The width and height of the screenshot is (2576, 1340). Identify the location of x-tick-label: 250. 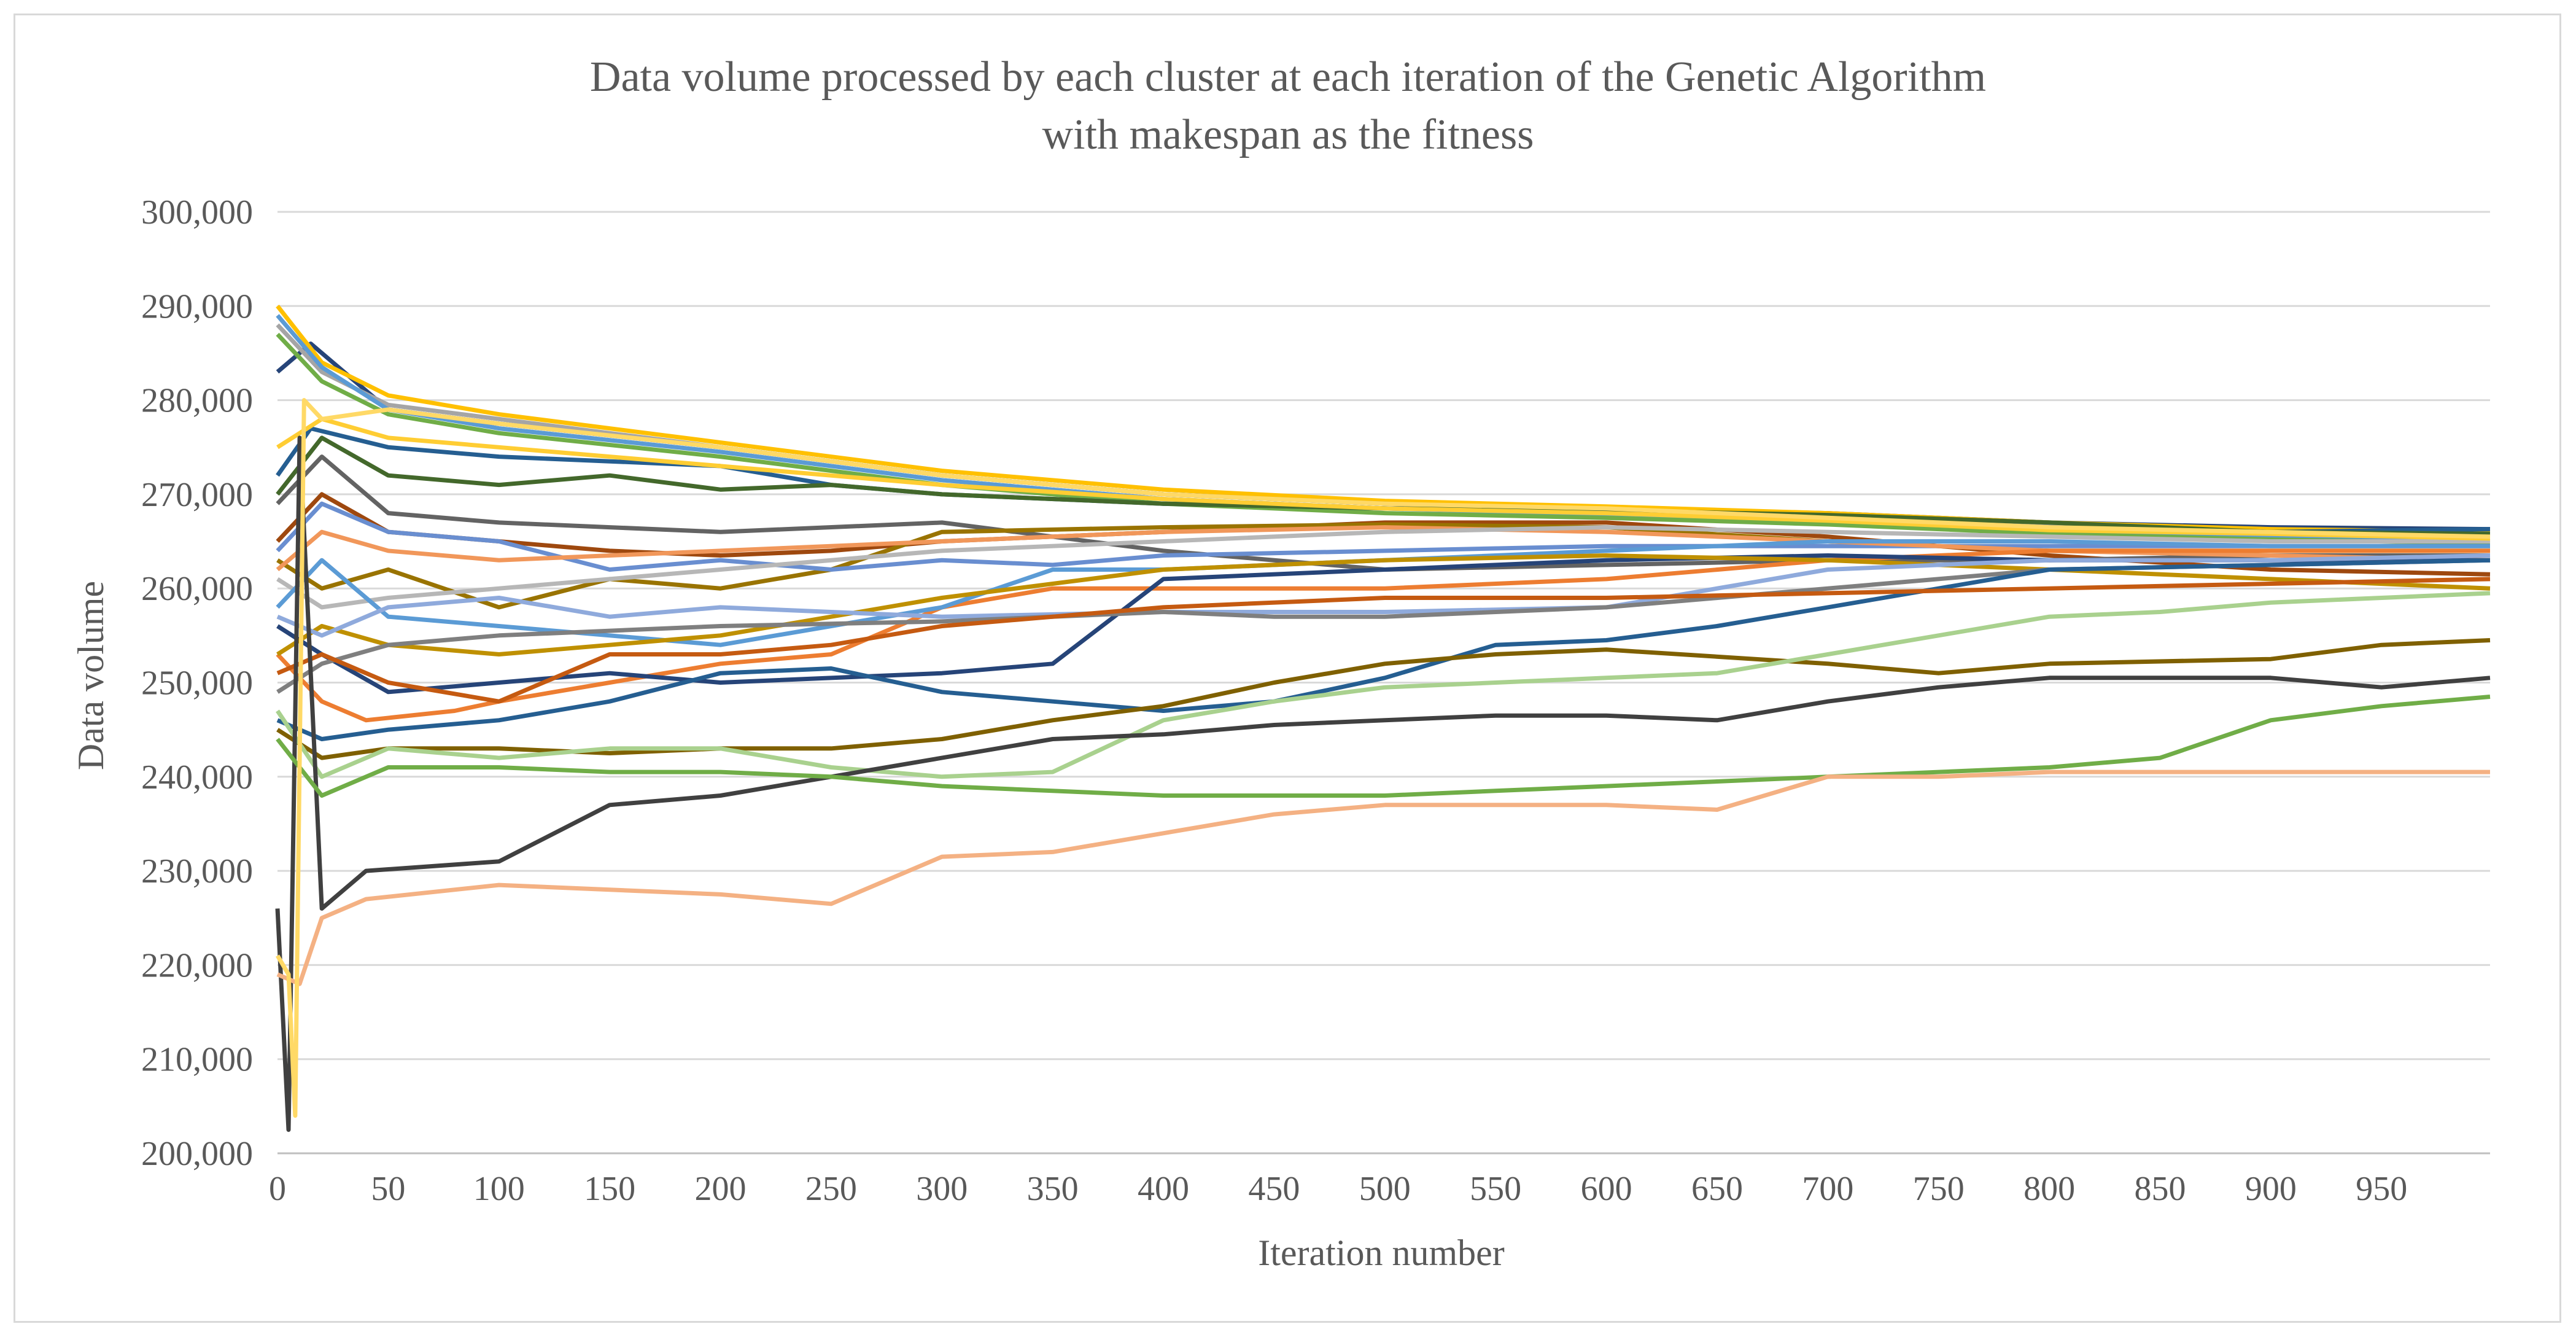
(831, 1189).